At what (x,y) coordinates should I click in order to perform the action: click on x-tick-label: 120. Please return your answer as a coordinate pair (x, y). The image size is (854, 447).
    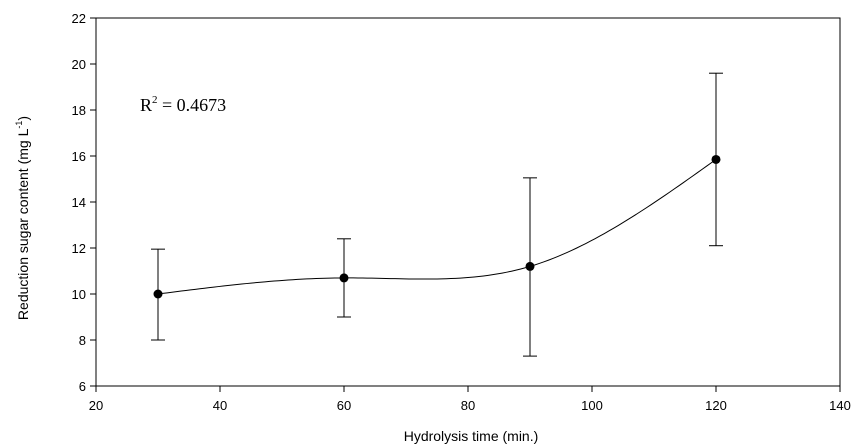
    Looking at the image, I should click on (716, 405).